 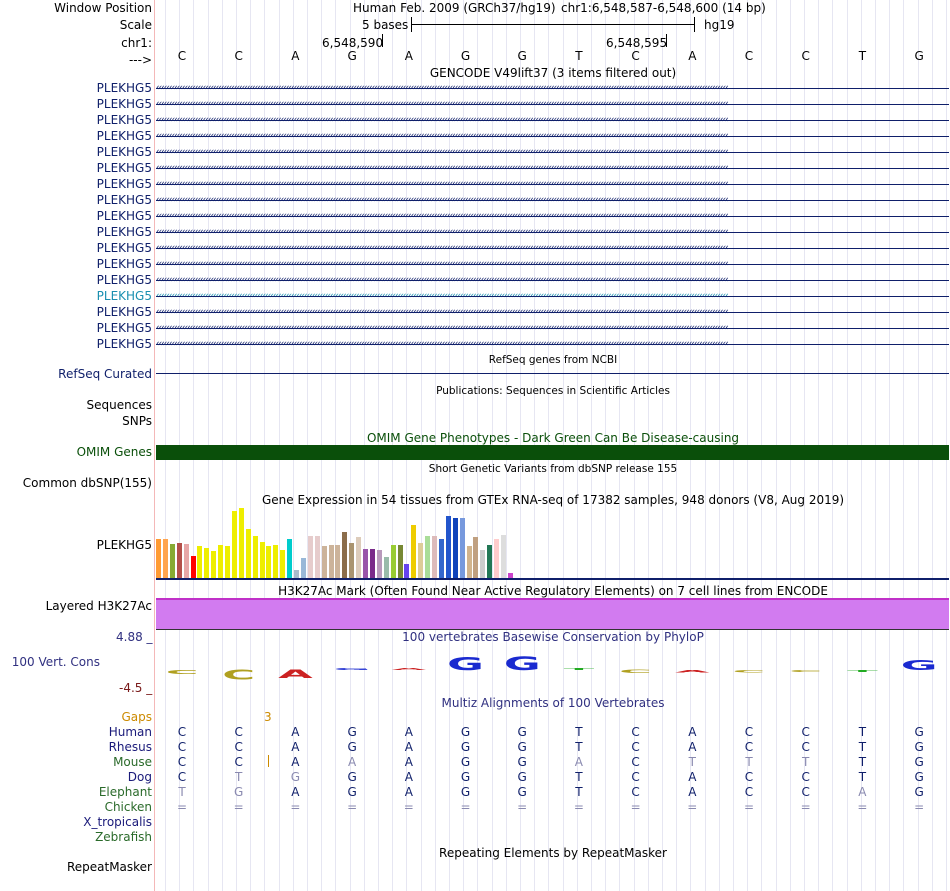 I want to click on multiz-species-label: Rhesus, so click(x=130, y=747).